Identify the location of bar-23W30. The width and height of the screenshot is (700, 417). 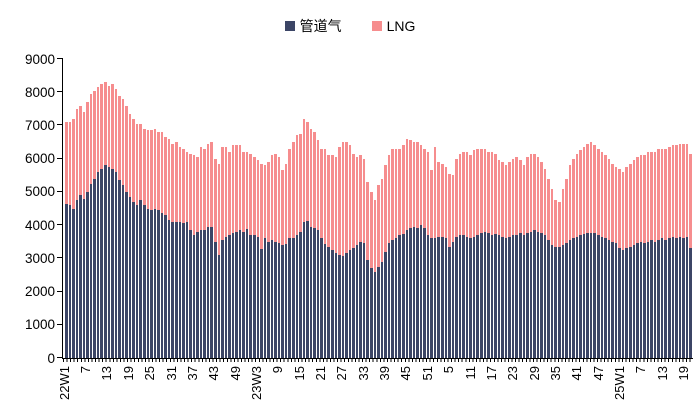
(353, 208).